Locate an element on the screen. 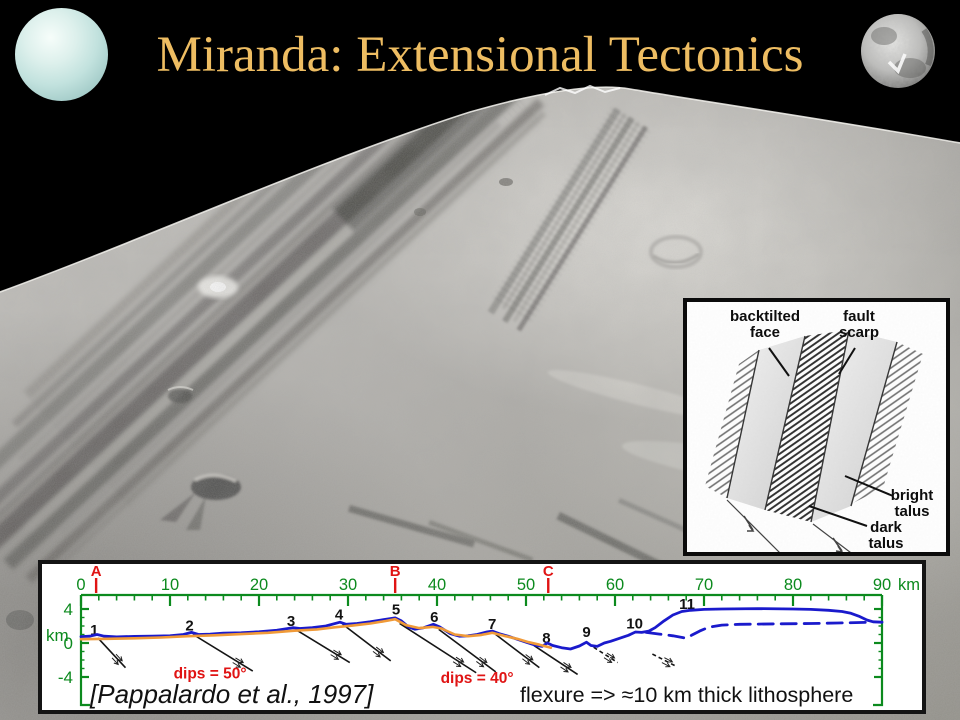 The width and height of the screenshot is (960, 720). x-tick-label: 20 is located at coordinates (259, 585).